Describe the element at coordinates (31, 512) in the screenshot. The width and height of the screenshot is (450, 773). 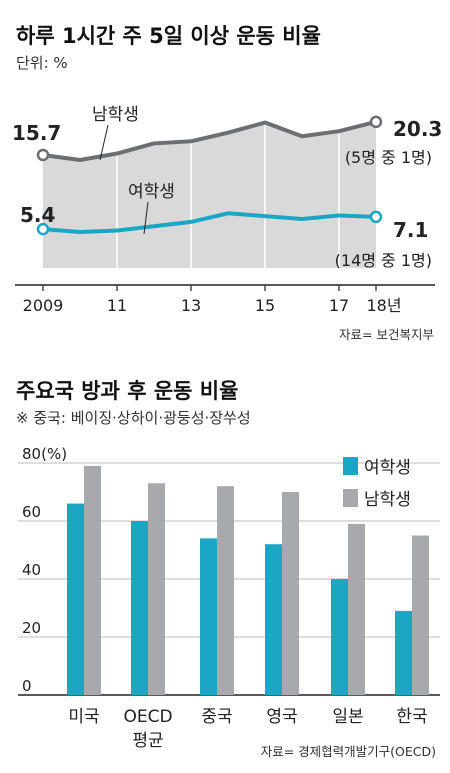
I see `y-tick-label: 60` at that location.